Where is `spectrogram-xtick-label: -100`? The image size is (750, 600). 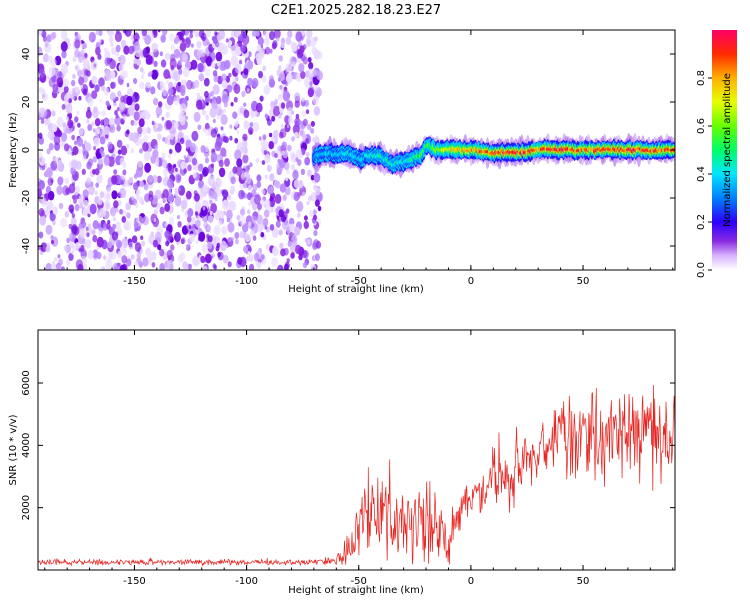
spectrogram-xtick-label: -100 is located at coordinates (246, 281).